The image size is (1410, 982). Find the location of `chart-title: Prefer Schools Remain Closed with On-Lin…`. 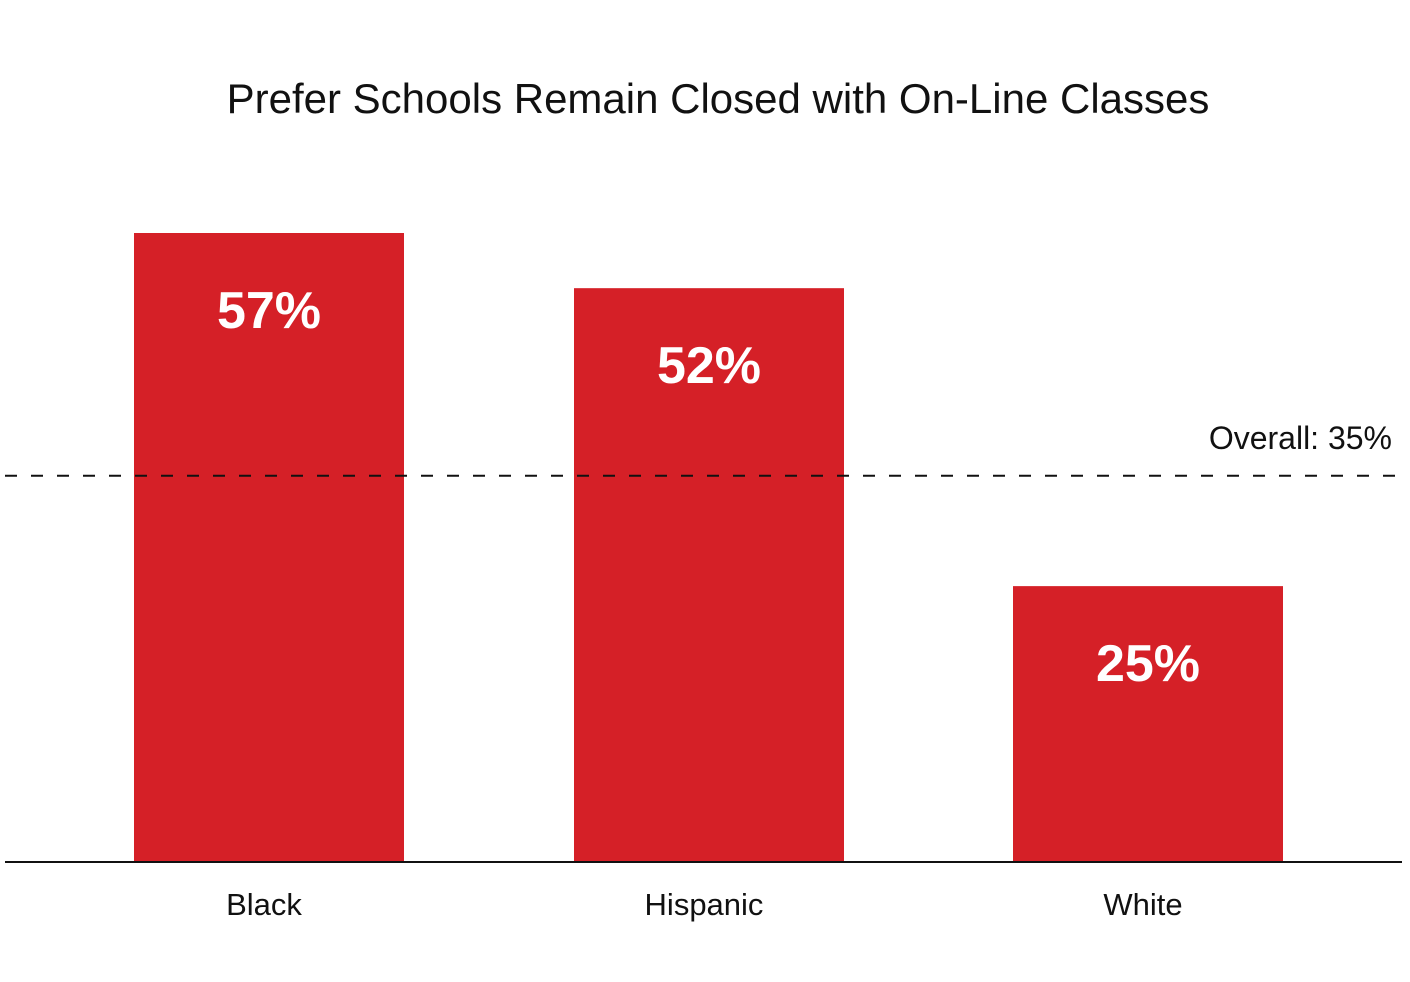

chart-title: Prefer Schools Remain Closed with On-Lin… is located at coordinates (718, 98).